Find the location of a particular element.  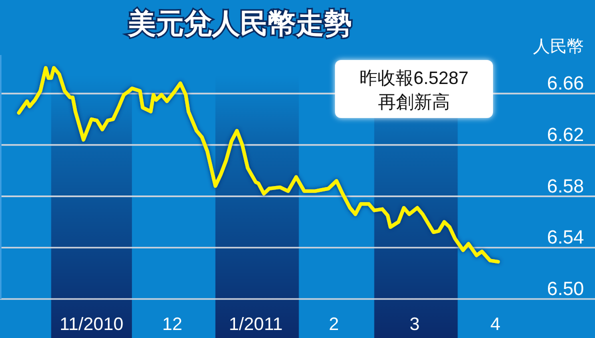

x-tick-label: 3 is located at coordinates (415, 324).